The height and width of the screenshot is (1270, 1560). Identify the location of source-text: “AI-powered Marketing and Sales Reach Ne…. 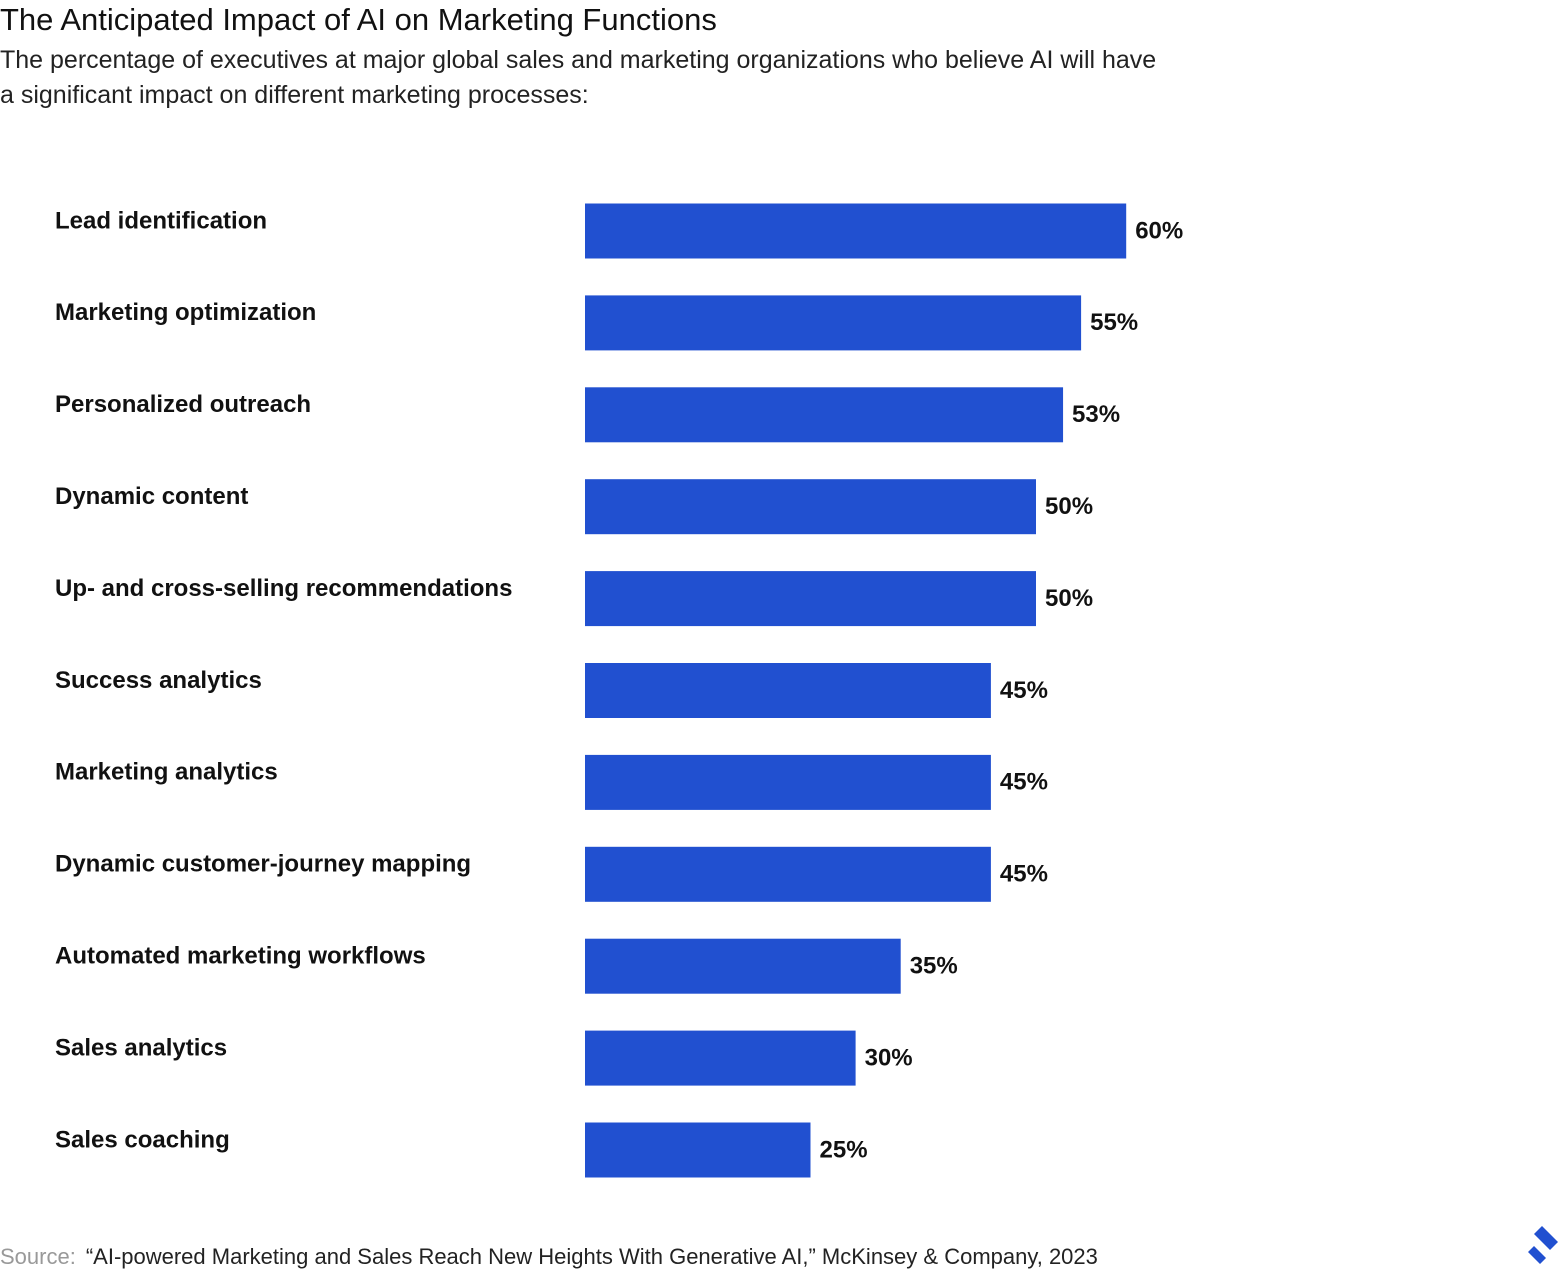
(591, 1256).